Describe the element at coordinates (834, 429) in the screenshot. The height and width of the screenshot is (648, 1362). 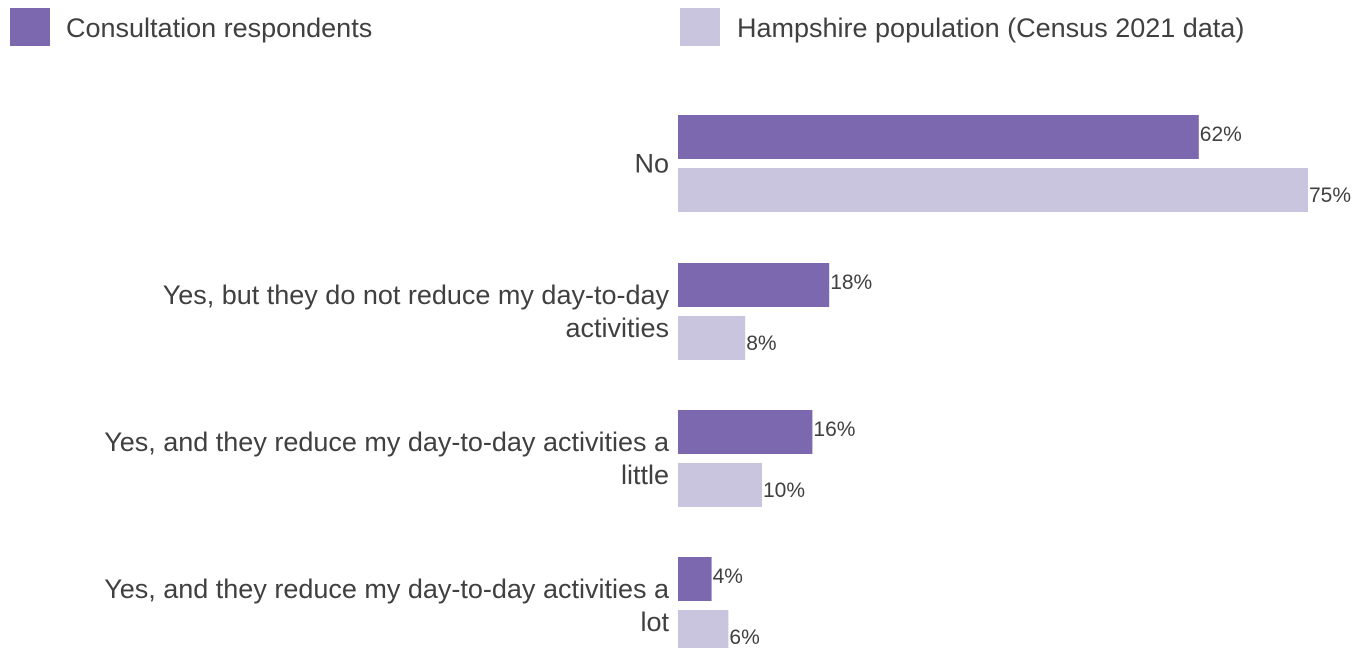
I see `data-label-consultation-respondents: 16%` at that location.